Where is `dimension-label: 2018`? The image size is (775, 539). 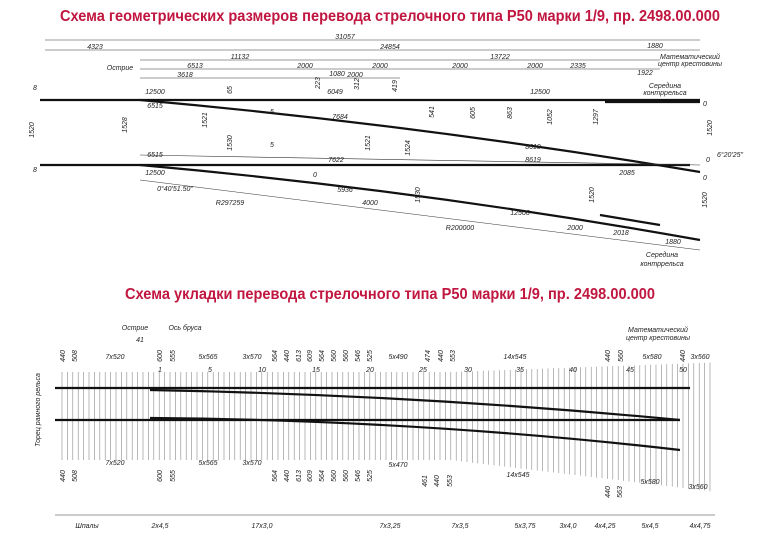
dimension-label: 2018 is located at coordinates (620, 233).